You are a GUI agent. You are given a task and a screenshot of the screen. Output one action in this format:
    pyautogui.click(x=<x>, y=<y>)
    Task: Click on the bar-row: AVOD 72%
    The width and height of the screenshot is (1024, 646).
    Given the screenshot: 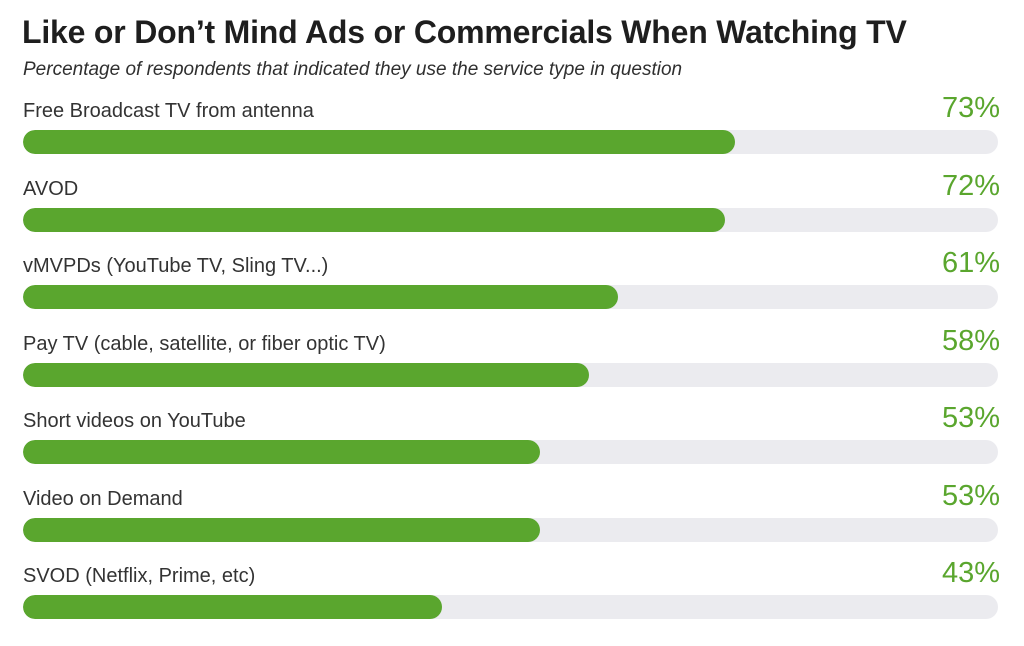 What is the action you would take?
    pyautogui.click(x=512, y=213)
    